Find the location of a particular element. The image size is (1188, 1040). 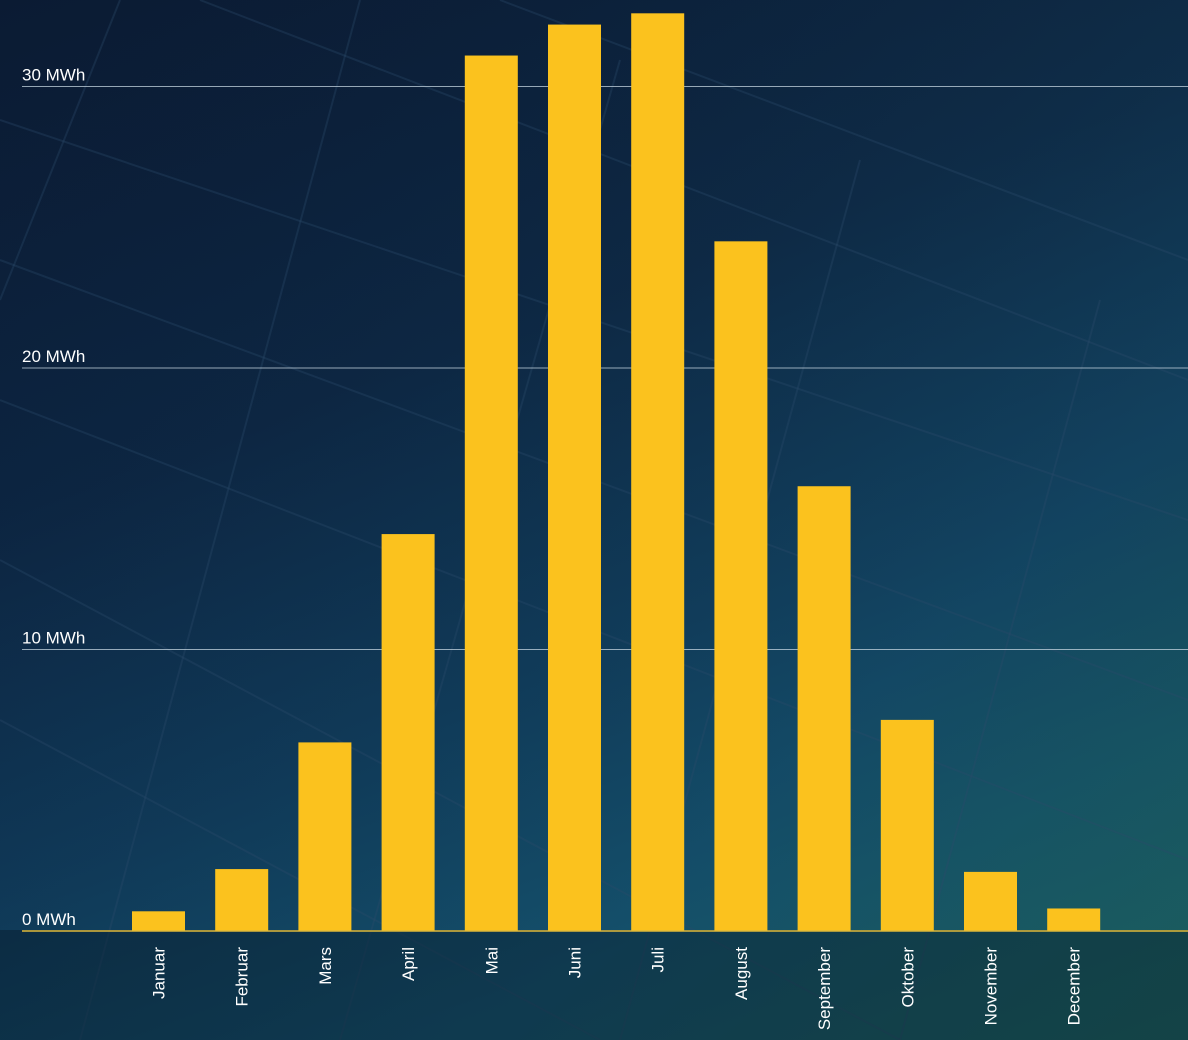

bar-juni is located at coordinates (574, 477).